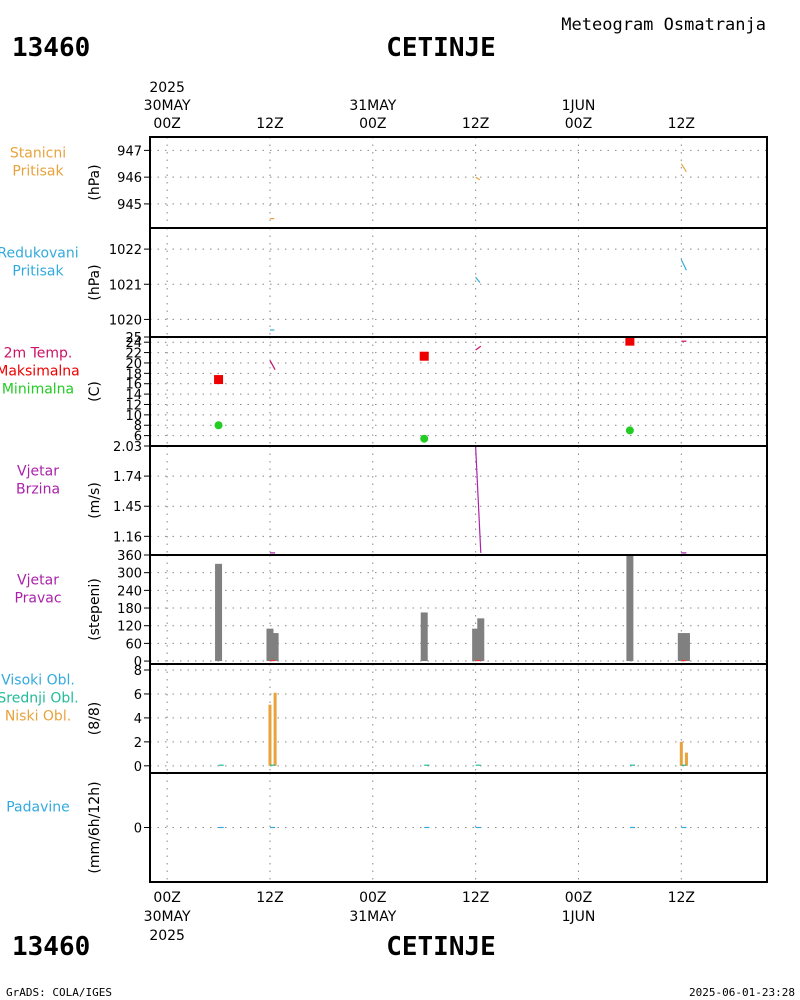 This screenshot has width=800, height=1000. What do you see at coordinates (129, 591) in the screenshot?
I see `y-tick-label: 240` at bounding box center [129, 591].